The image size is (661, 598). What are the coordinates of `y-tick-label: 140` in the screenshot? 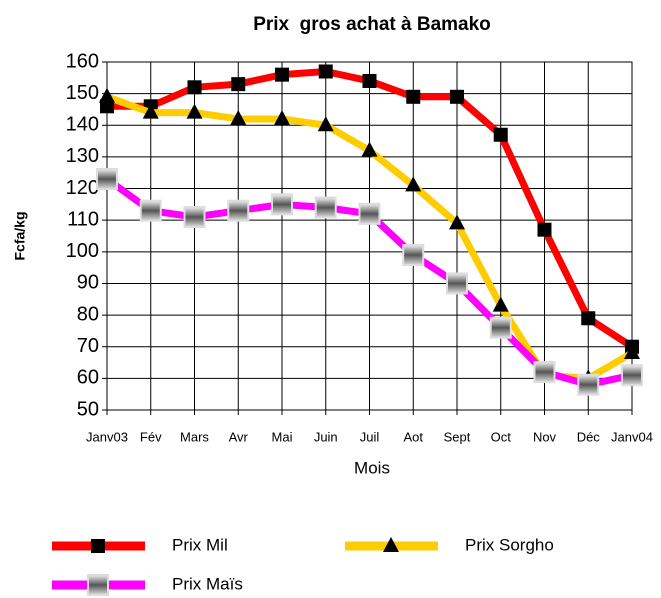 It's located at (82, 125).